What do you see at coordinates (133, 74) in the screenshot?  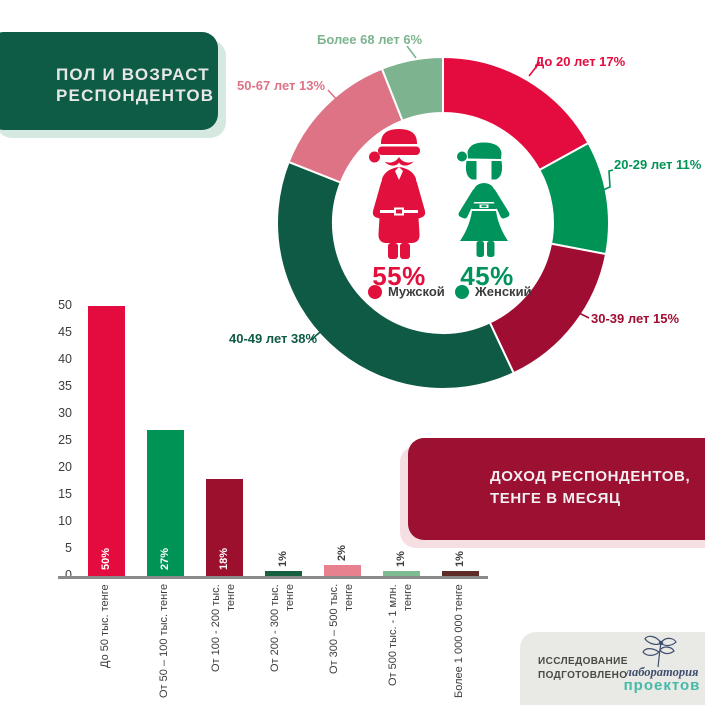 I see `gender-age-title-line1: ПОЛ И ВОЗРАСТ` at bounding box center [133, 74].